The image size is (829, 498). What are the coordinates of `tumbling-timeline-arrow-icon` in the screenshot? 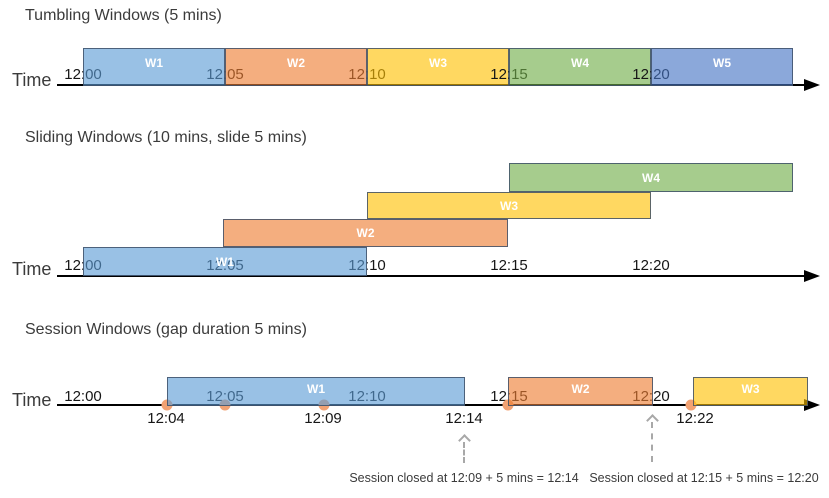 It's located at (812, 85).